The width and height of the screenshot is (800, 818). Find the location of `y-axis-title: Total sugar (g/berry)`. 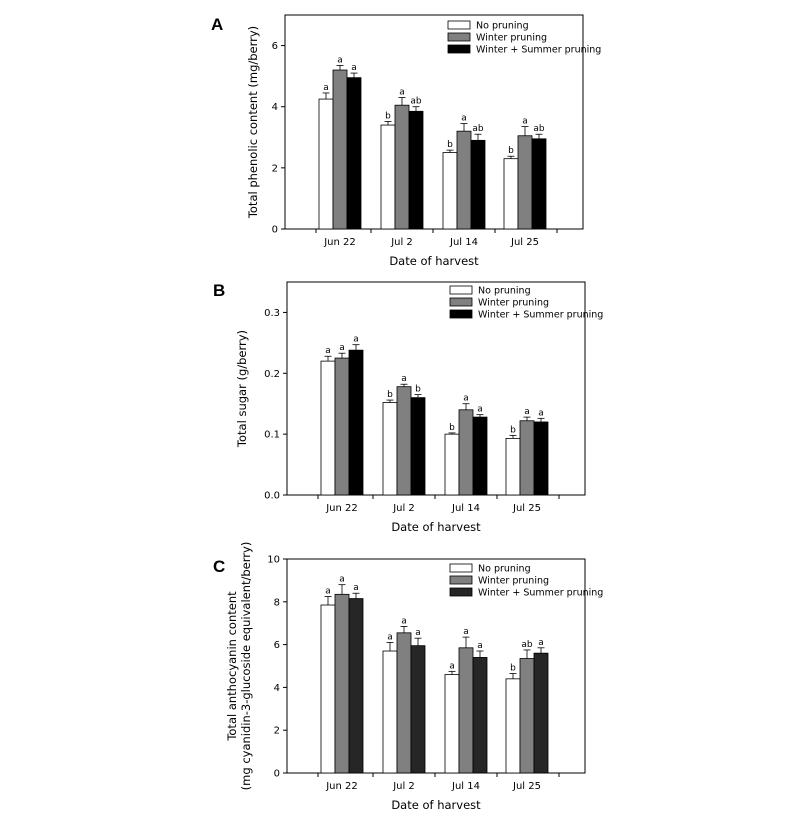

y-axis-title: Total sugar (g/berry) is located at coordinates (242, 389).